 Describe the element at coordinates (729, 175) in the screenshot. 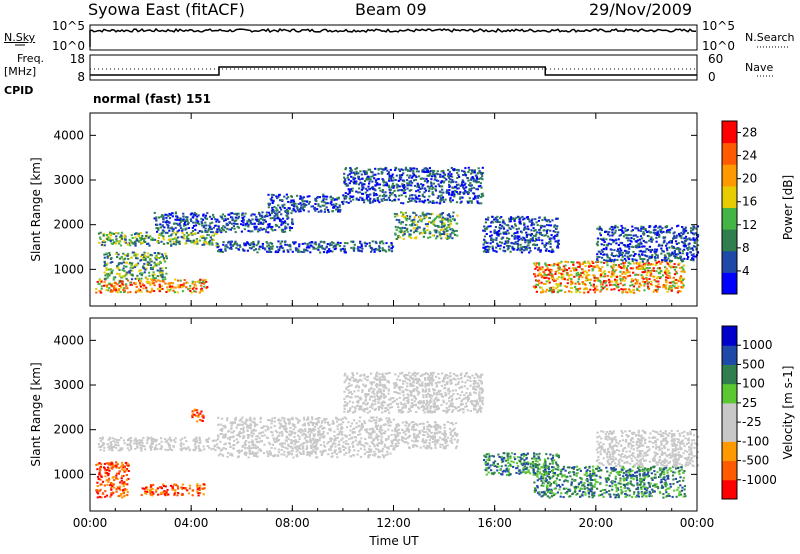

I see `power-colorbar-swatch` at that location.